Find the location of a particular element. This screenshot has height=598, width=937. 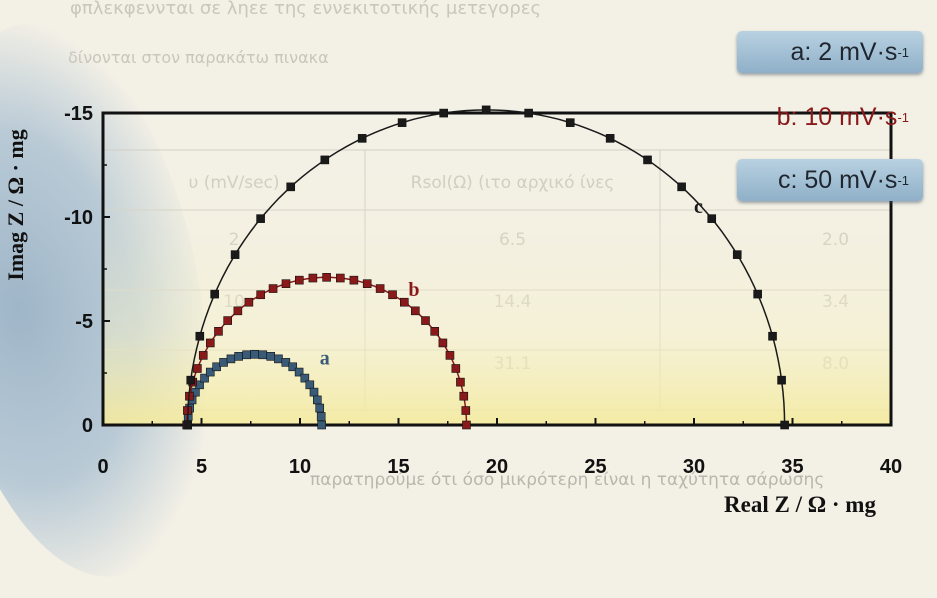

x-tick-label: 20 is located at coordinates (497, 467).